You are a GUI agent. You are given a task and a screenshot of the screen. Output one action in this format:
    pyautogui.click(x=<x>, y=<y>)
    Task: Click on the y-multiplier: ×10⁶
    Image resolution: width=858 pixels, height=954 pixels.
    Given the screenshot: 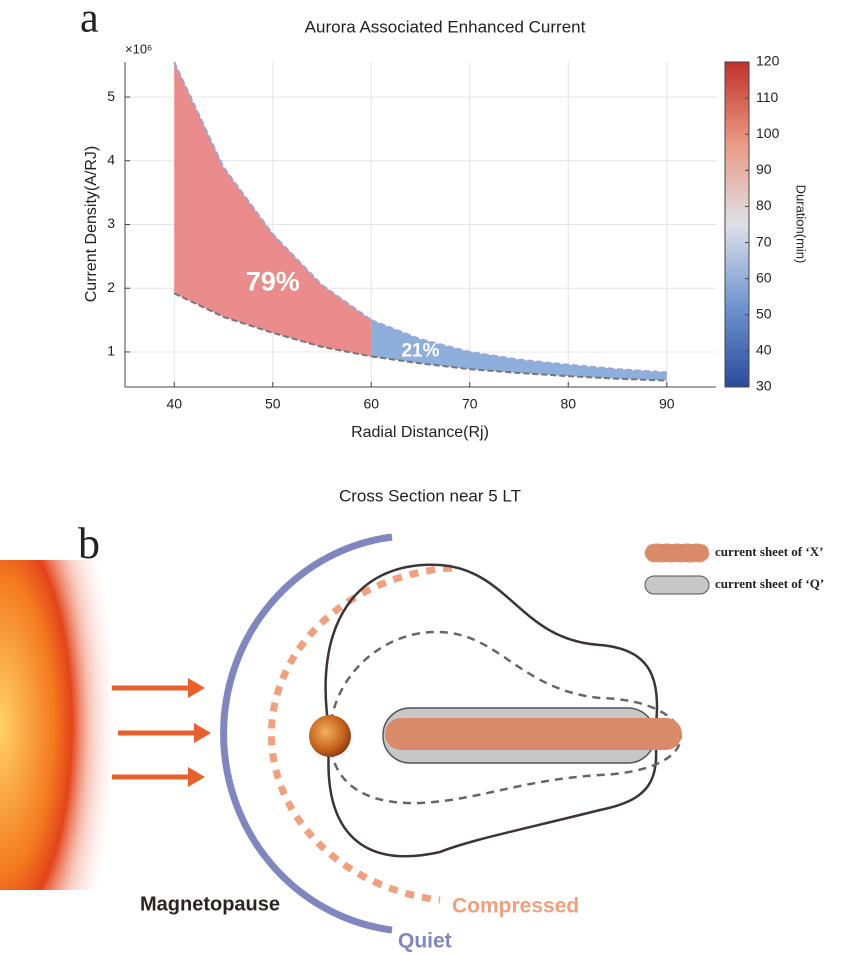 What is the action you would take?
    pyautogui.click(x=138, y=48)
    